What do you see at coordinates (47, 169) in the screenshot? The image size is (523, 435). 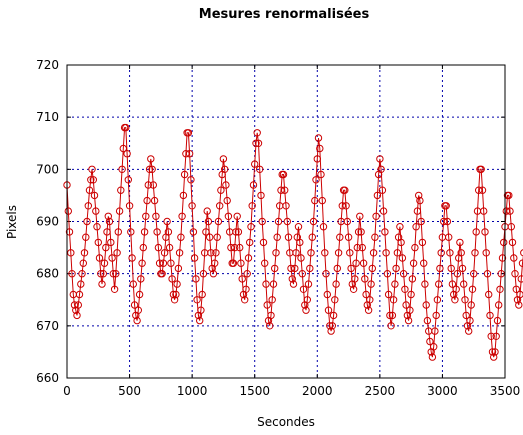 I see `y-tick-label: 700` at bounding box center [47, 169].